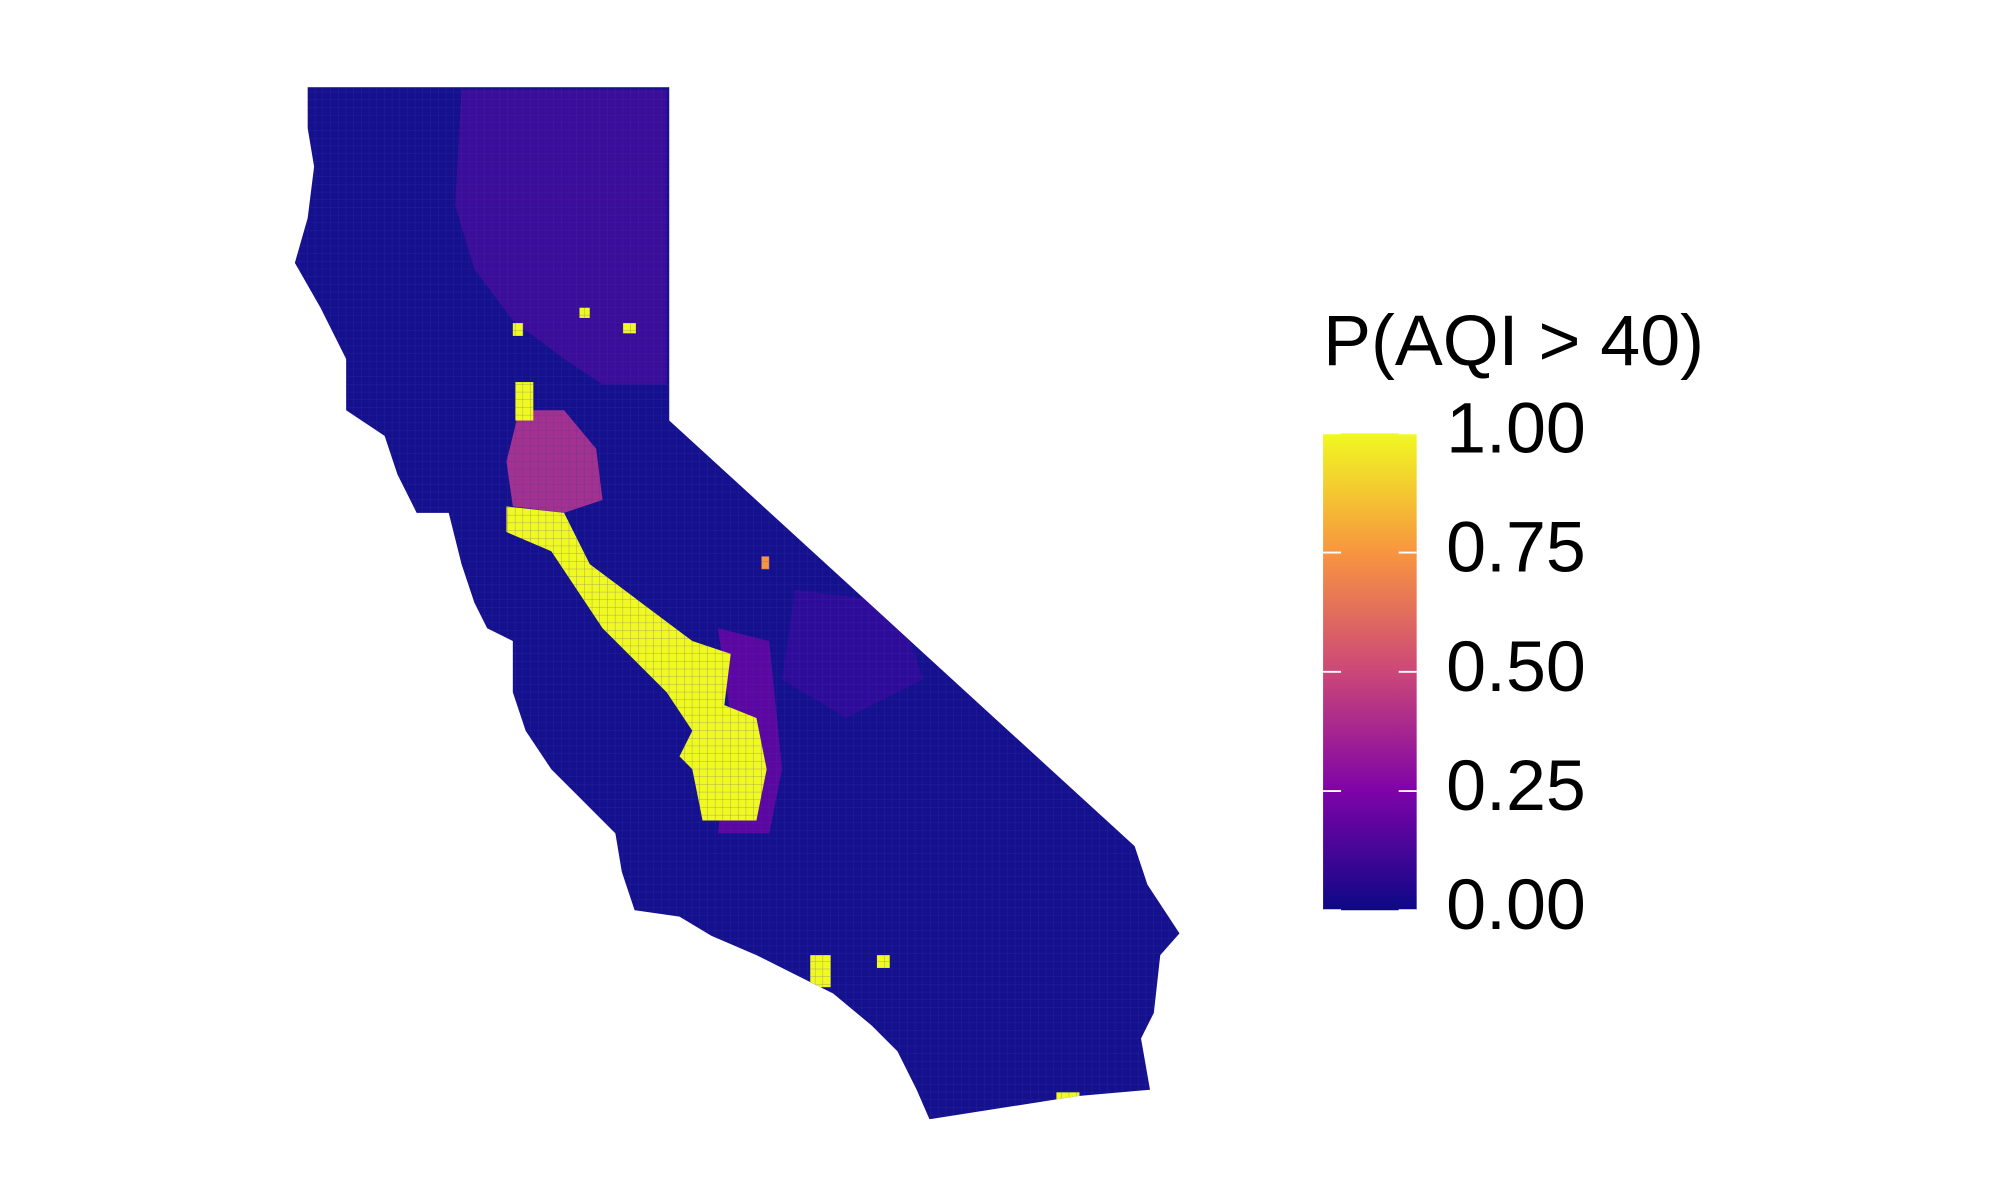 This screenshot has height=1200, width=2000. What do you see at coordinates (1516, 428) in the screenshot?
I see `tick-label: 1.00` at bounding box center [1516, 428].